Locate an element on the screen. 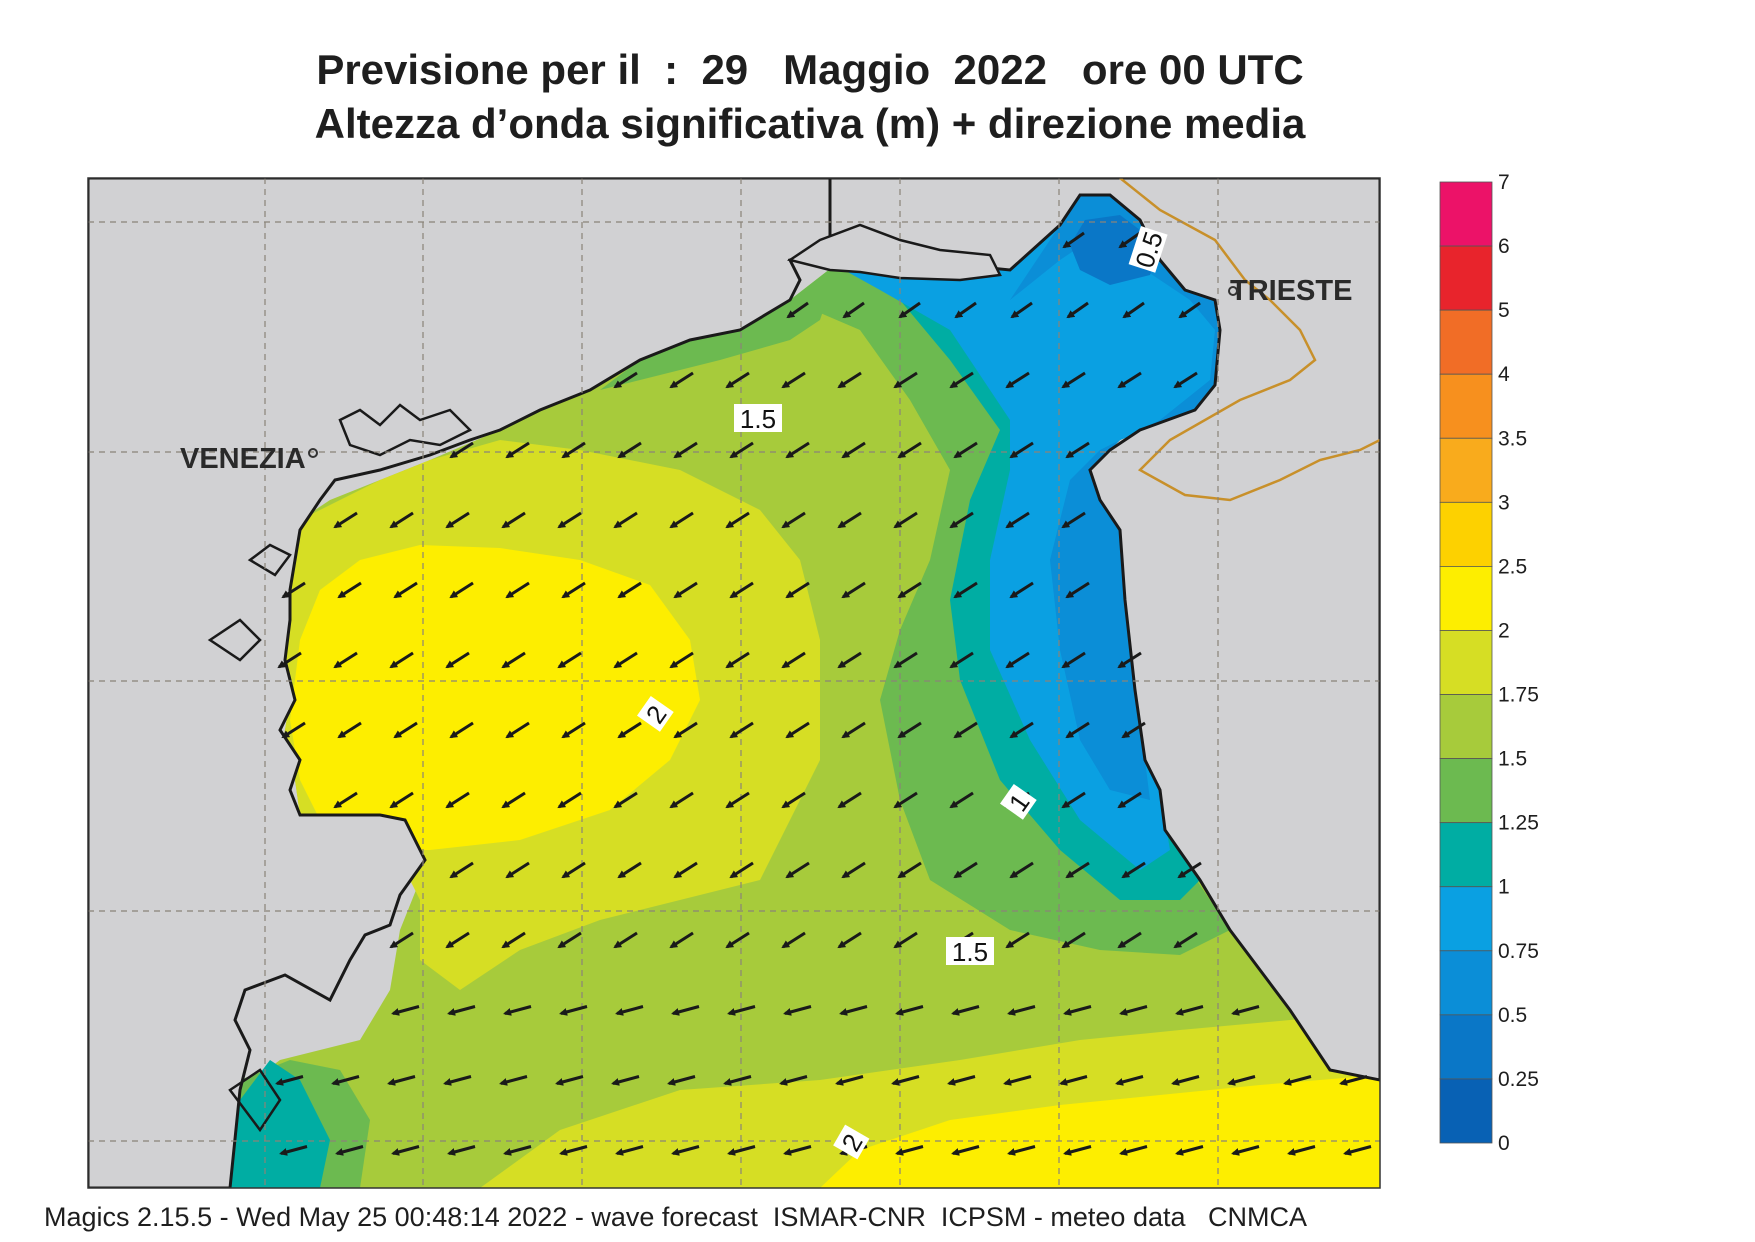 This screenshot has height=1242, width=1755. city-label-trieste: TRIESTE is located at coordinates (1291, 291).